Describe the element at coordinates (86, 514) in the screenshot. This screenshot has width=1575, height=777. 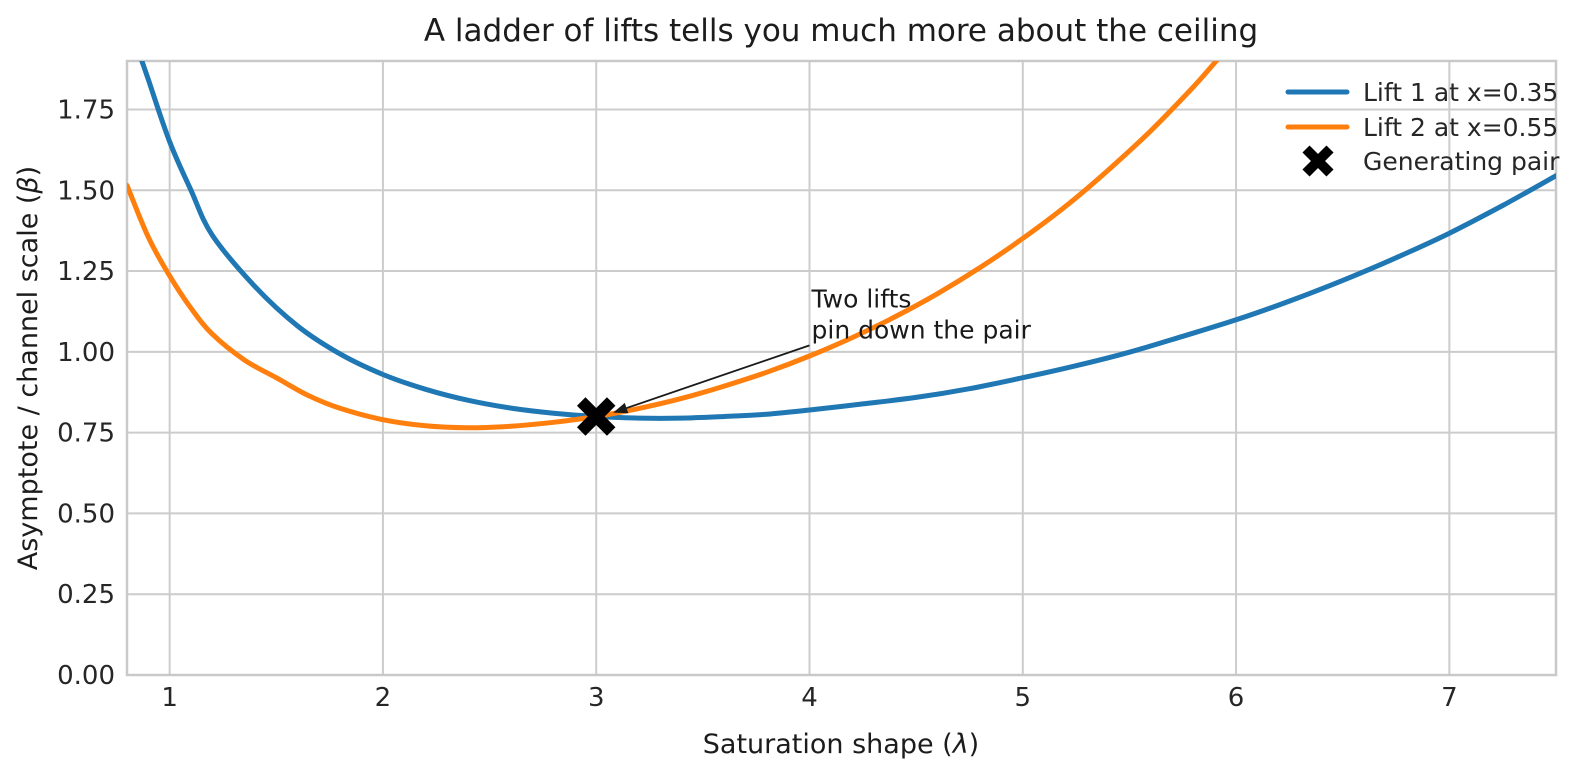
I see `y-tick-label: 0.50` at that location.